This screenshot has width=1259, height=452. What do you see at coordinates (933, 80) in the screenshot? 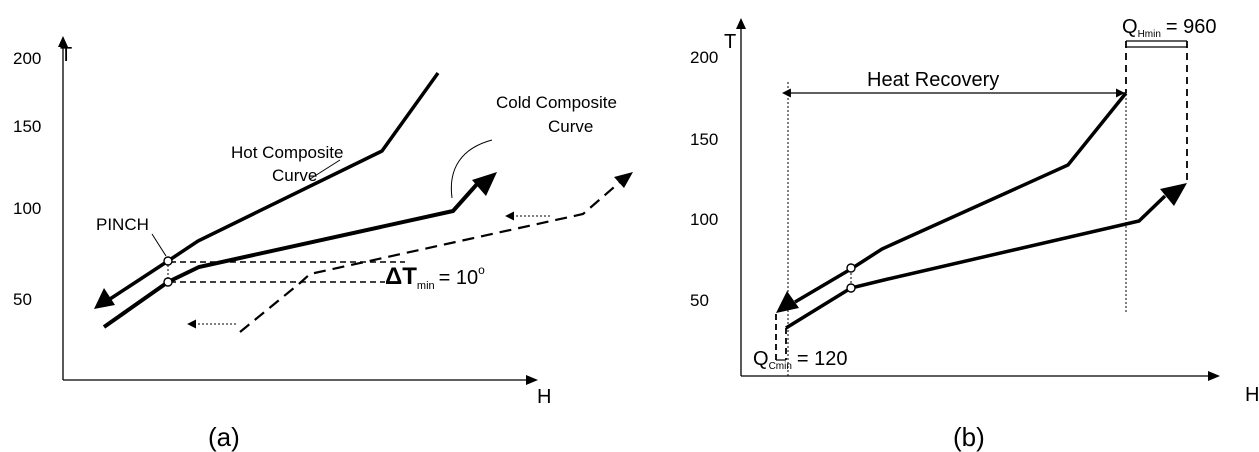
I see `panel-b-heat-recovery-label: Heat Recovery` at bounding box center [933, 80].